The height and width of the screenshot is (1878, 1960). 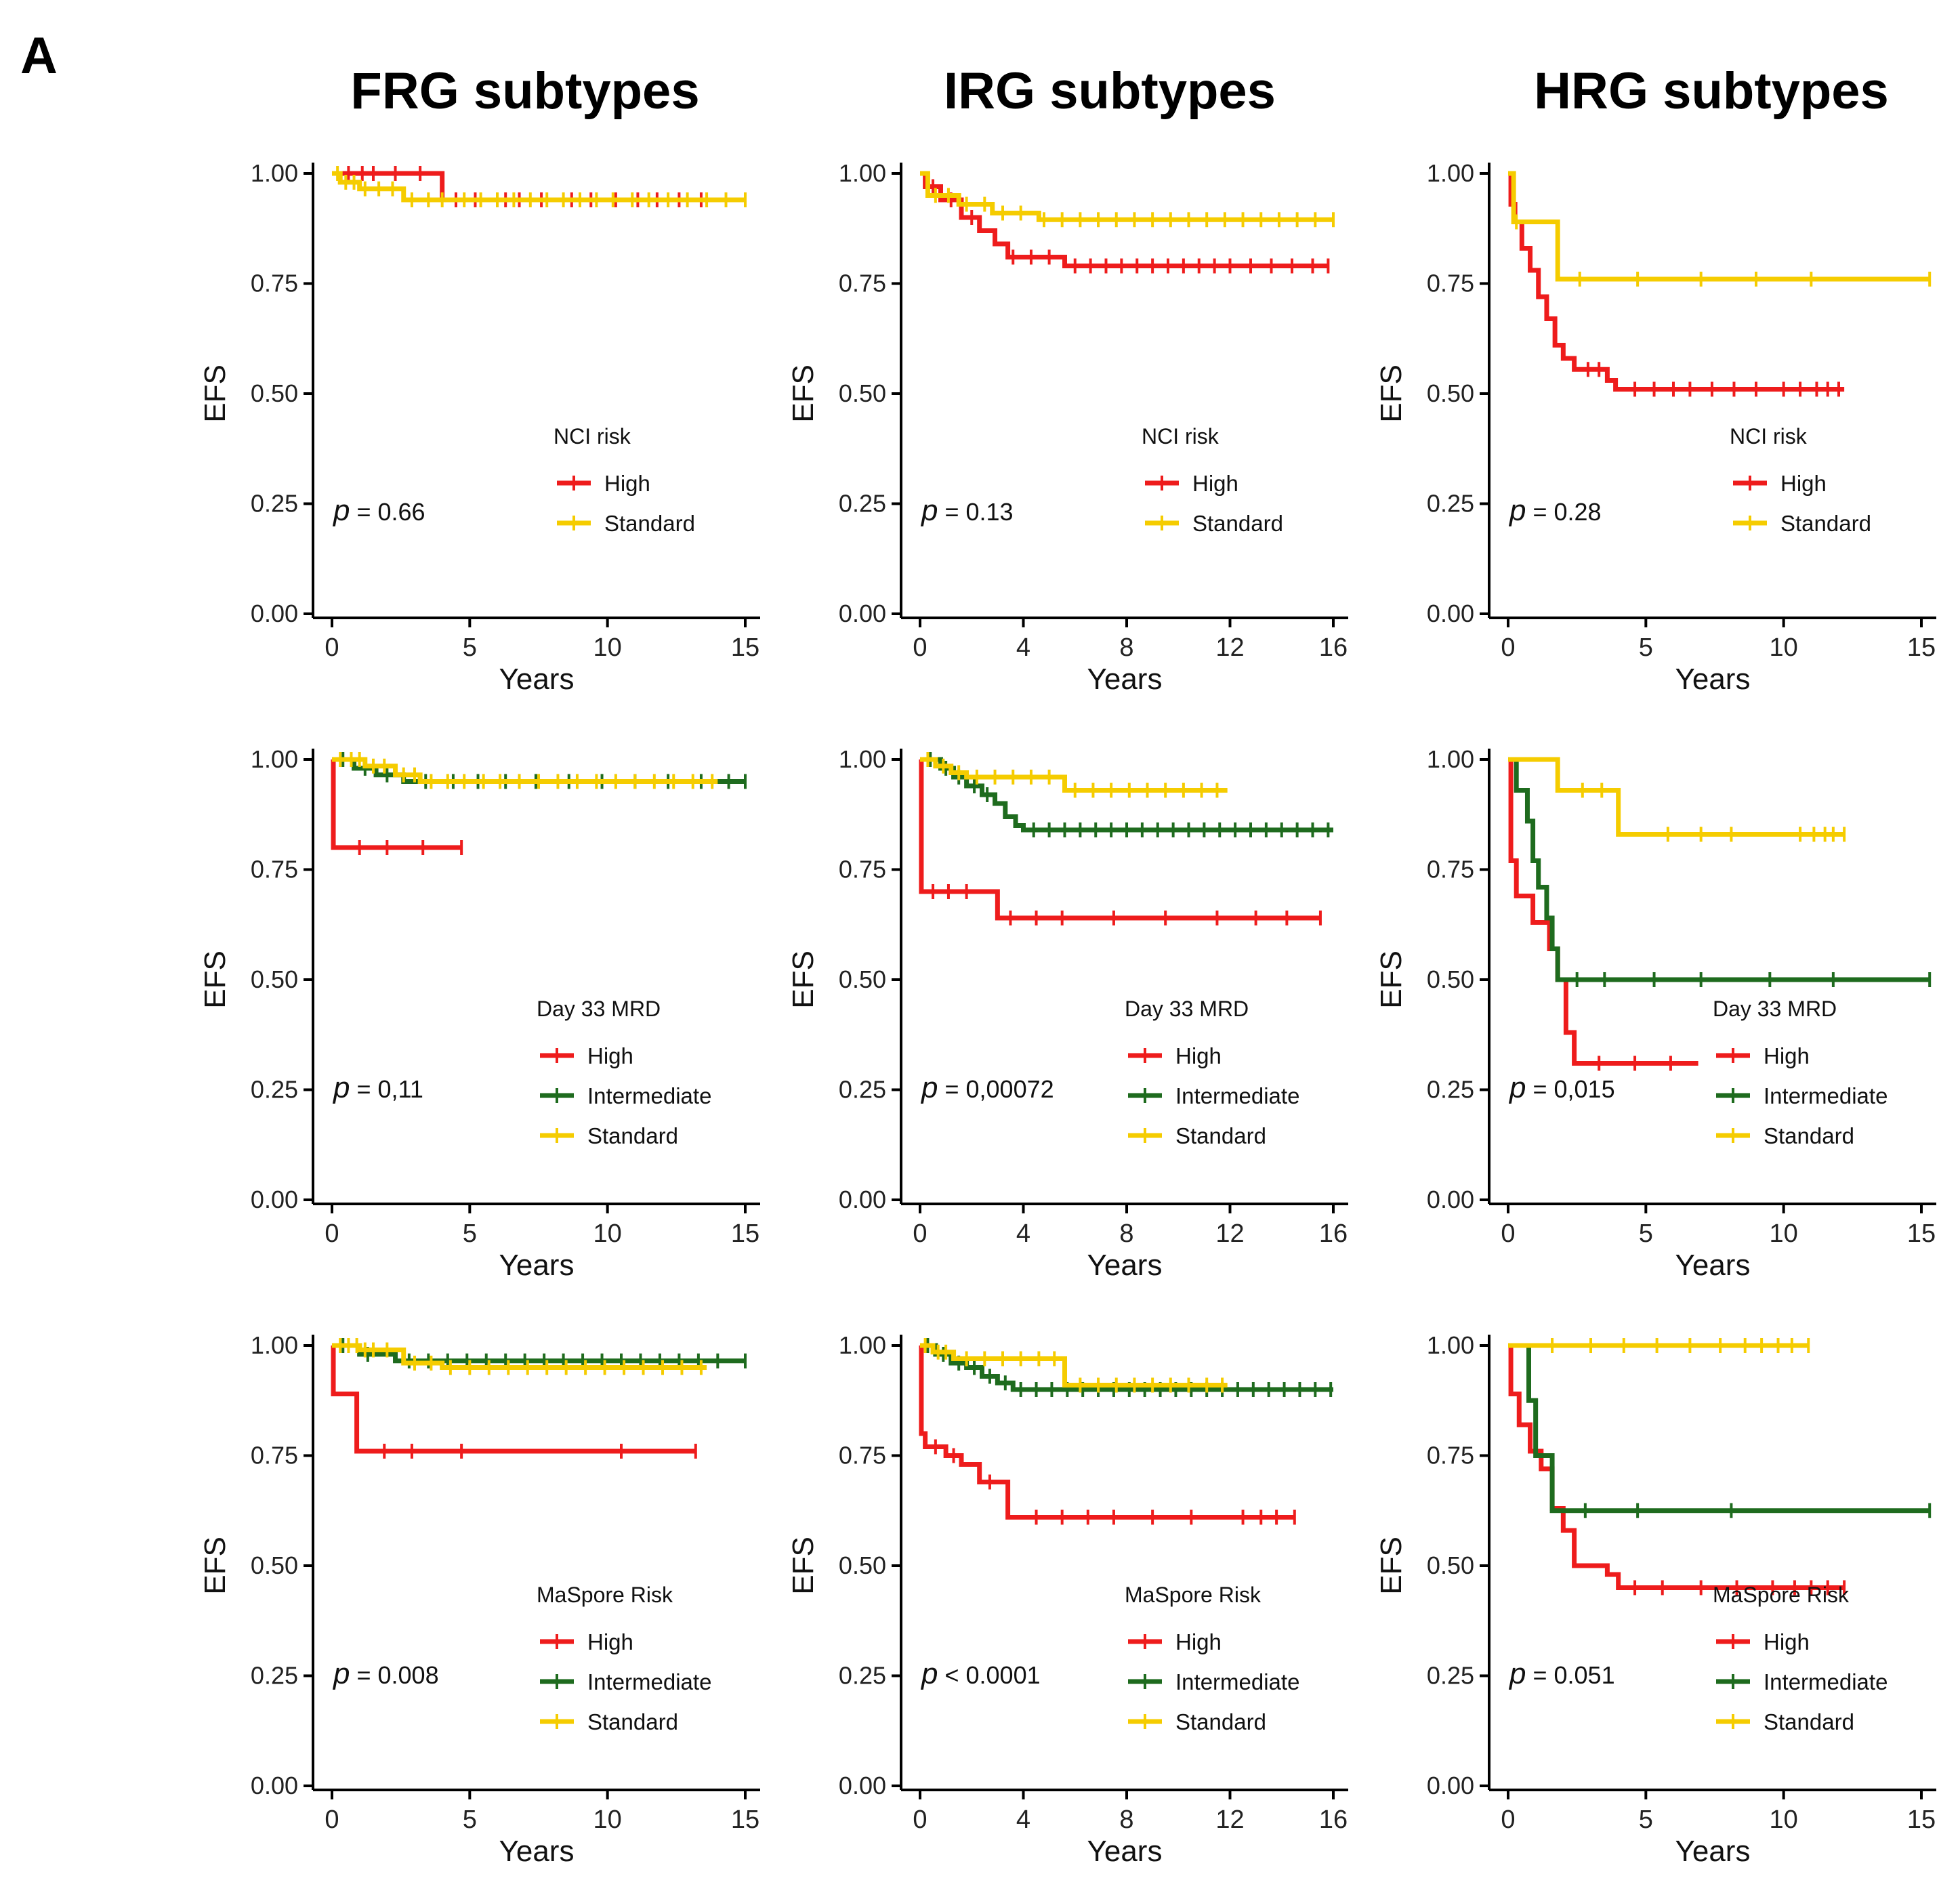 I want to click on p-value-label: p = 0,00072, so click(x=987, y=1087).